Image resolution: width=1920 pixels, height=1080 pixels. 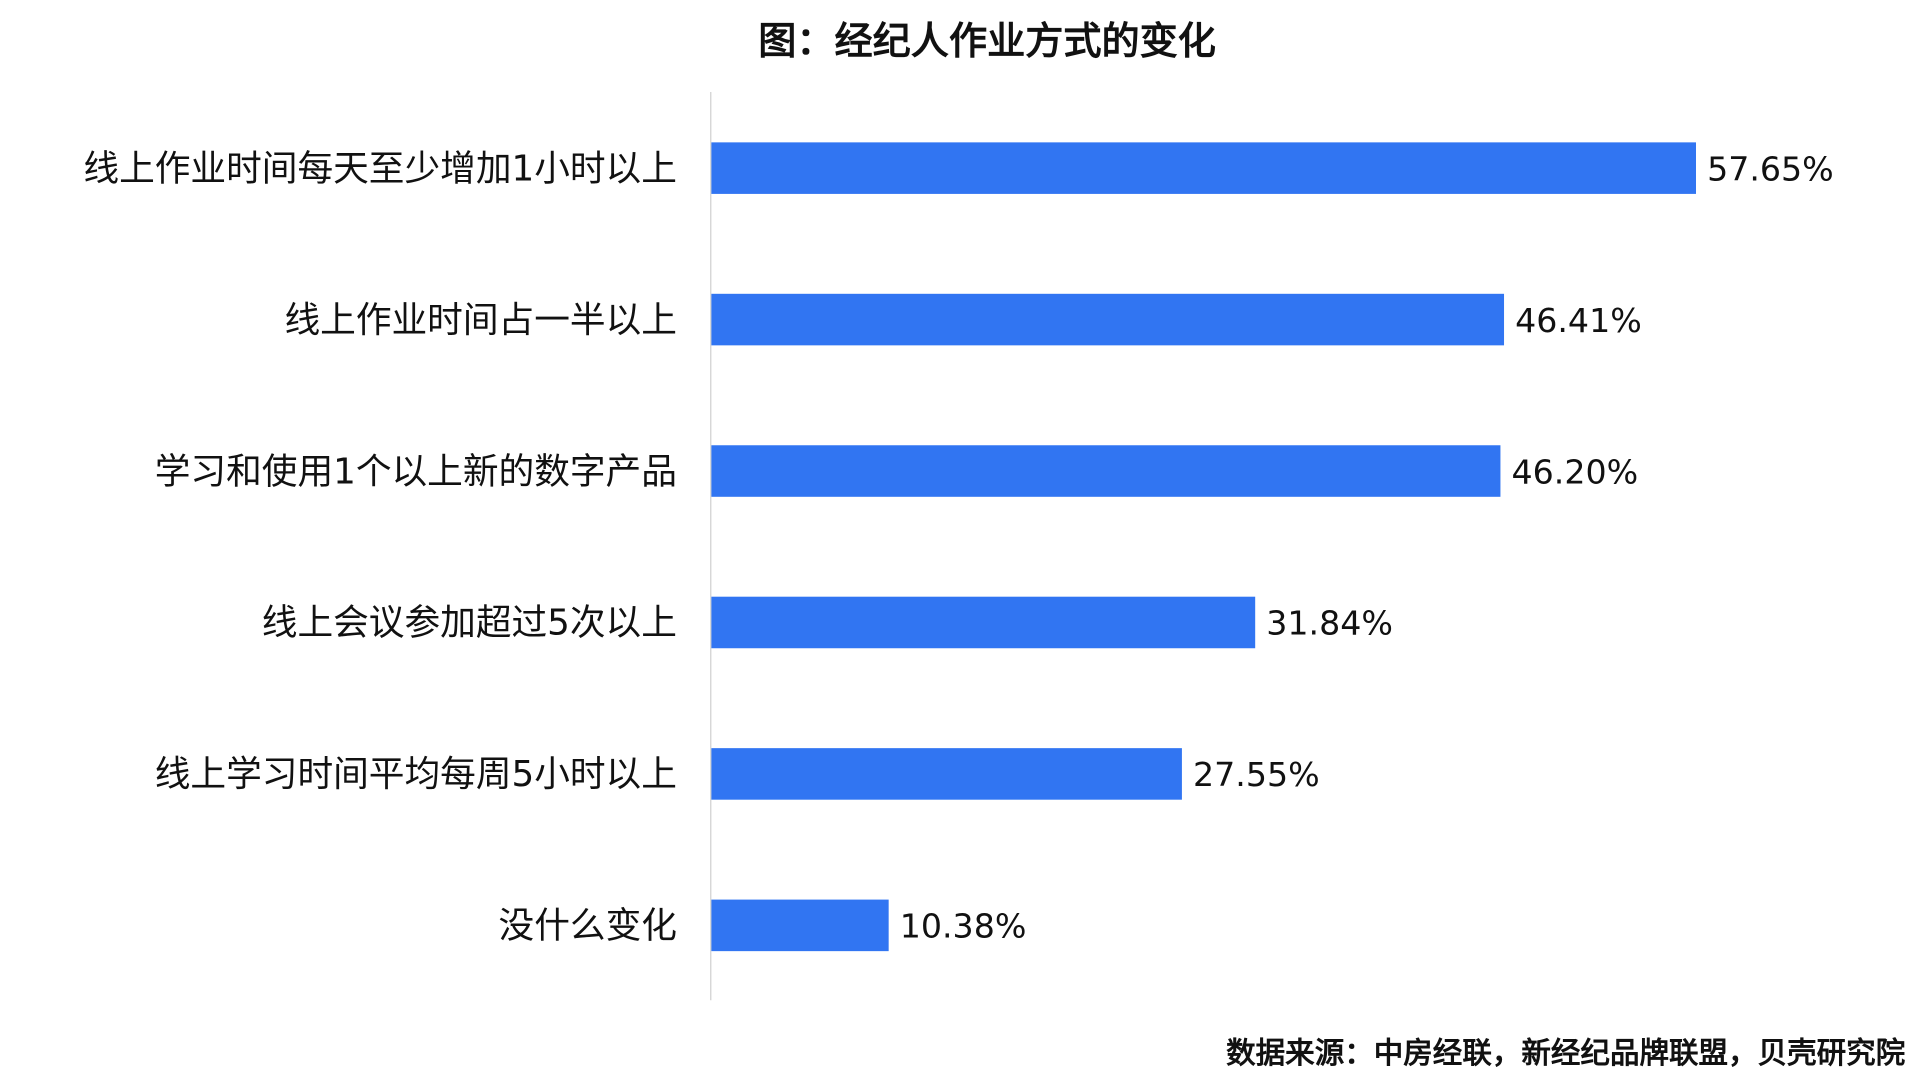 I want to click on data-label: 31.84%, so click(x=1329, y=623).